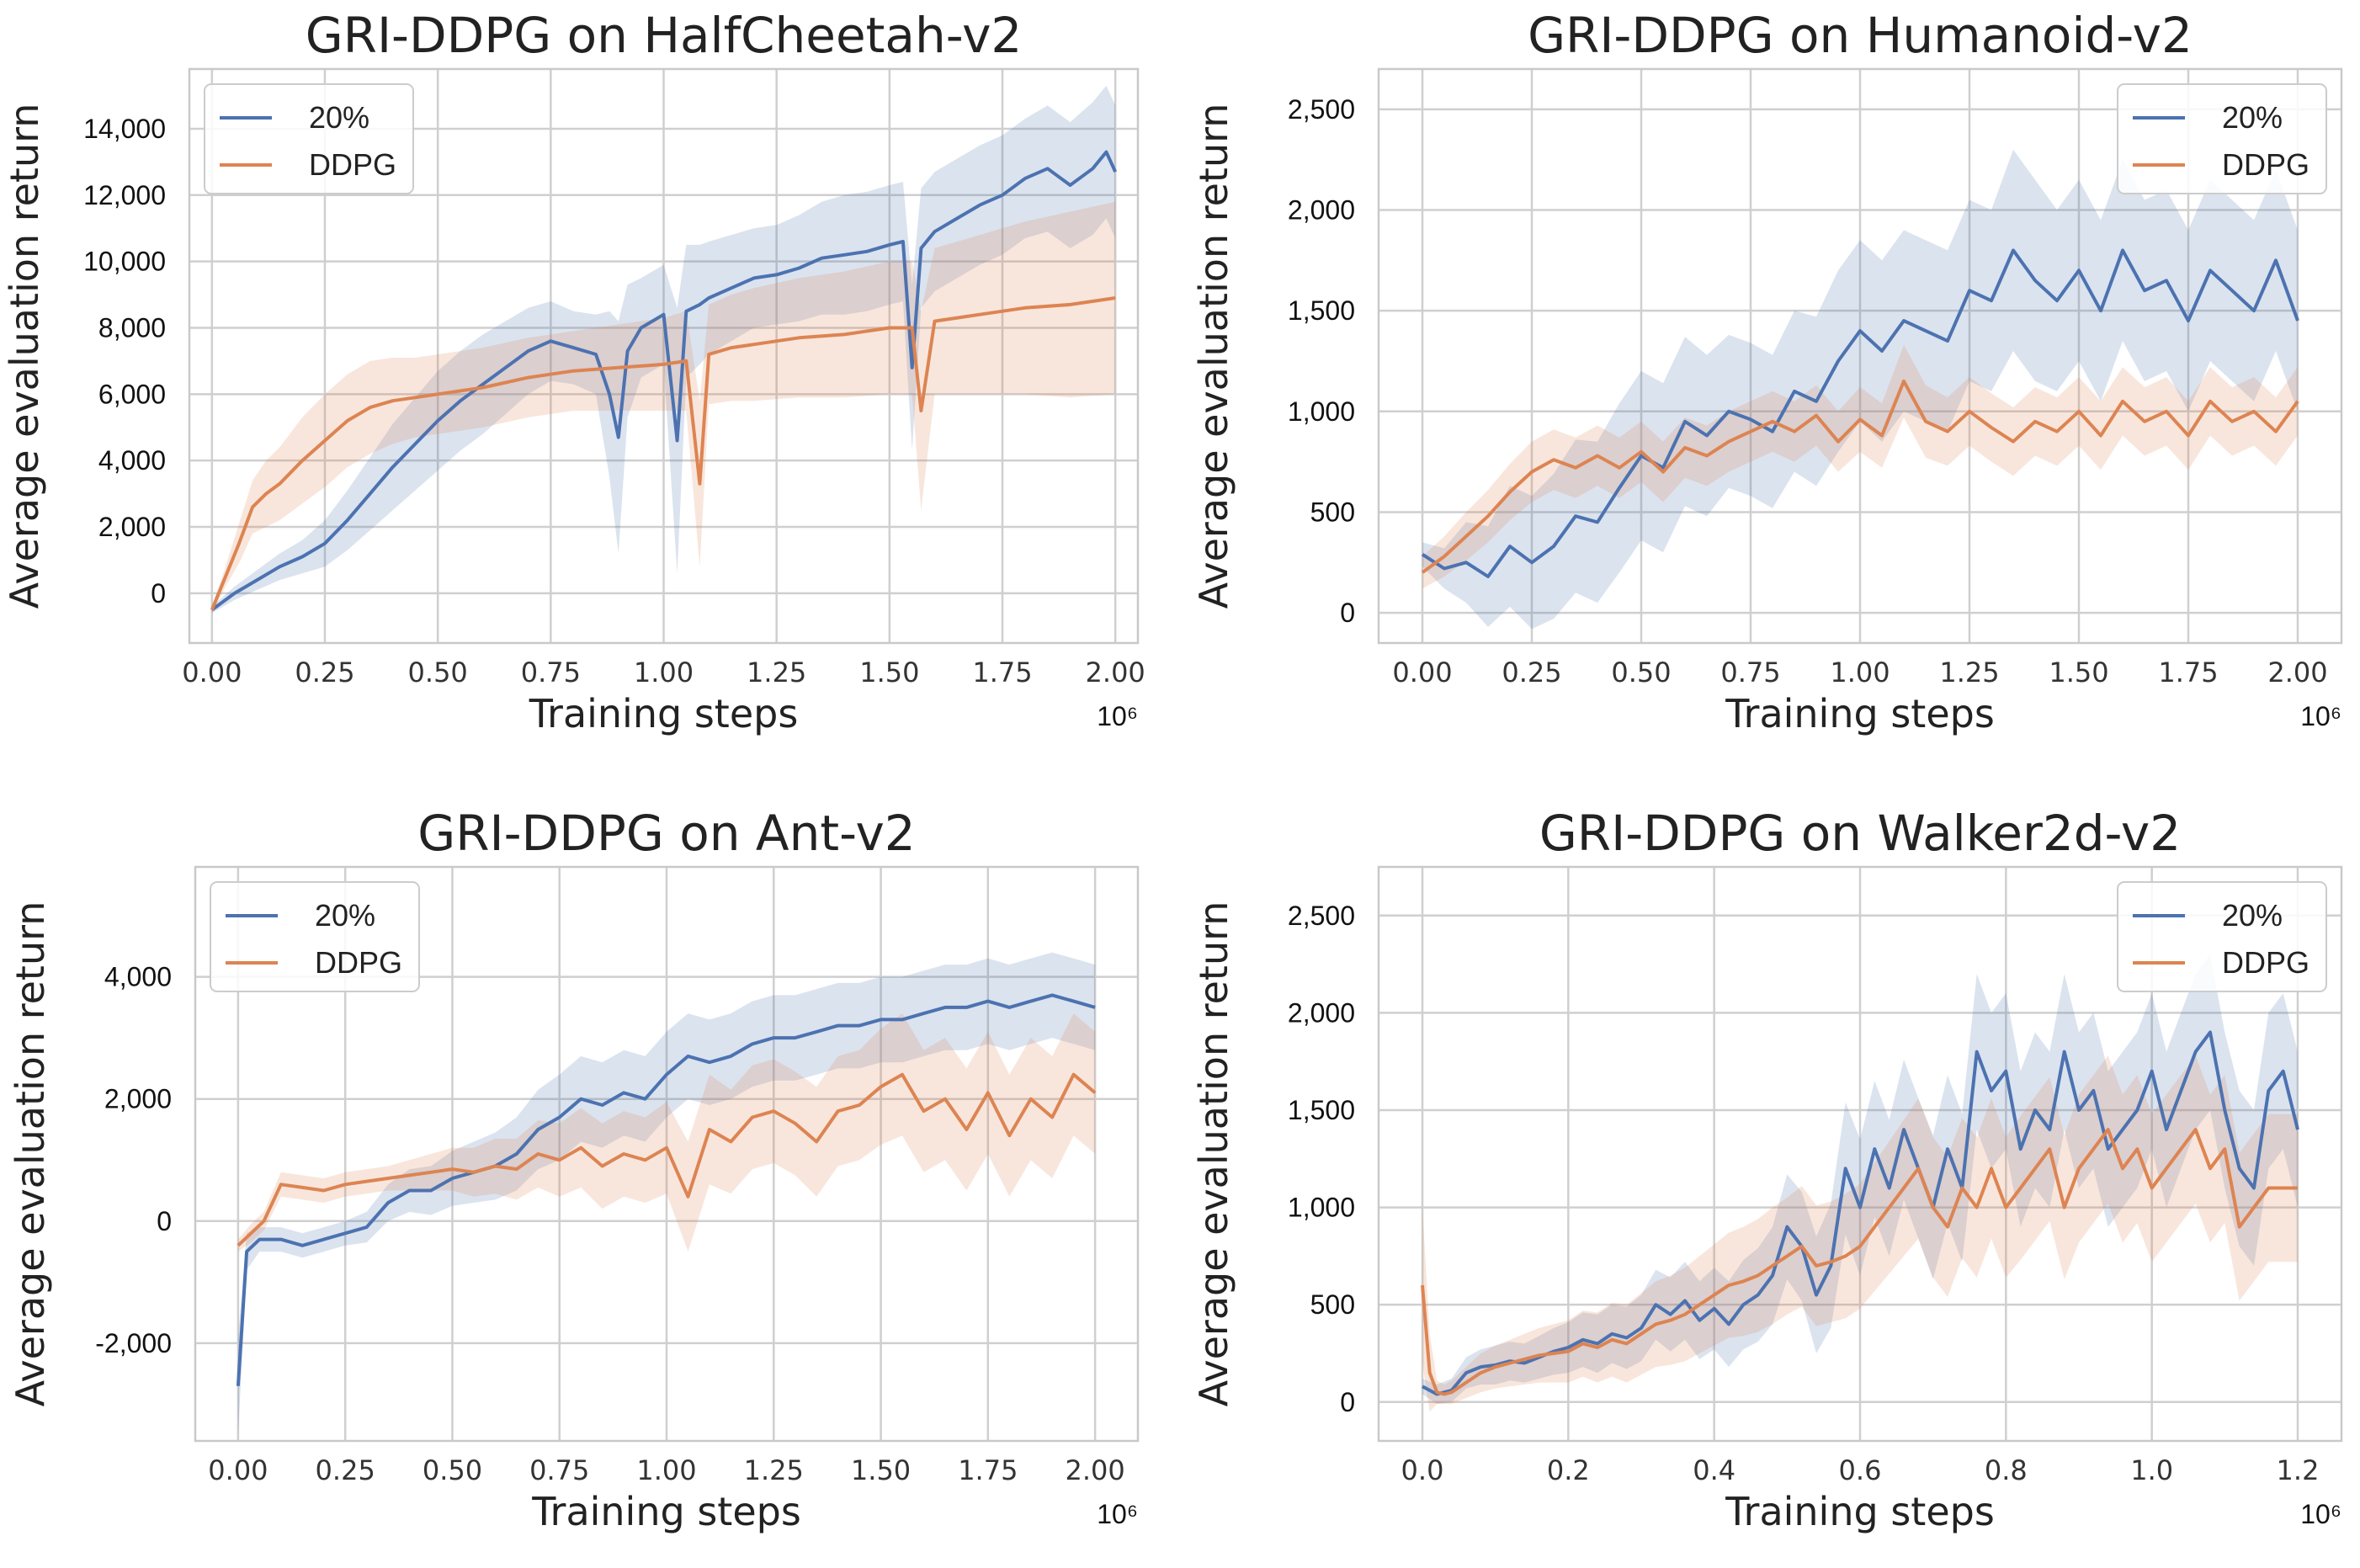 This screenshot has height=1568, width=2360. What do you see at coordinates (1714, 1470) in the screenshot?
I see `x-tick-label: 0.4` at bounding box center [1714, 1470].